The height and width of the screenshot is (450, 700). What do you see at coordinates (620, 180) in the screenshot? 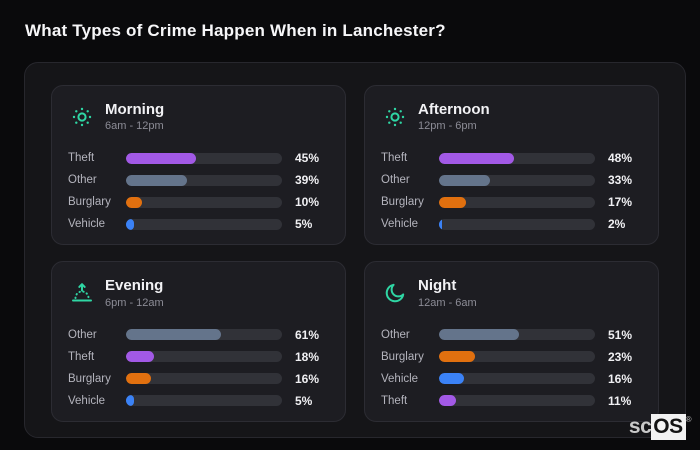
I see `value-label: 33%` at bounding box center [620, 180].